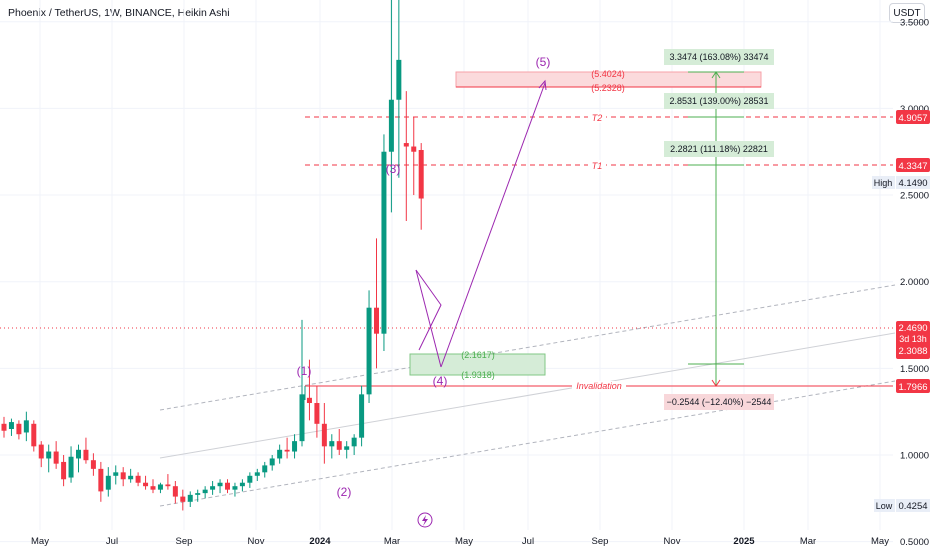  I want to click on t2-label-bg, so click(597, 117).